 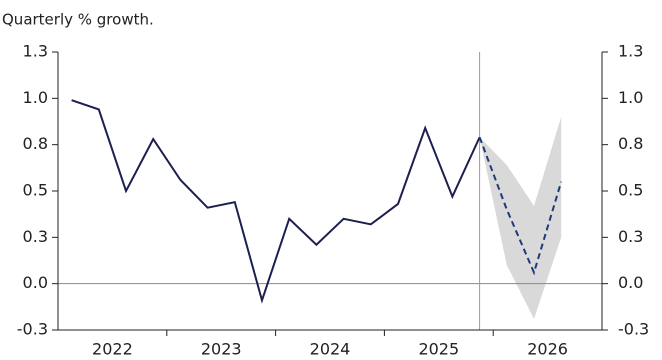 I want to click on x-tick-label: 2022, so click(x=112, y=349).